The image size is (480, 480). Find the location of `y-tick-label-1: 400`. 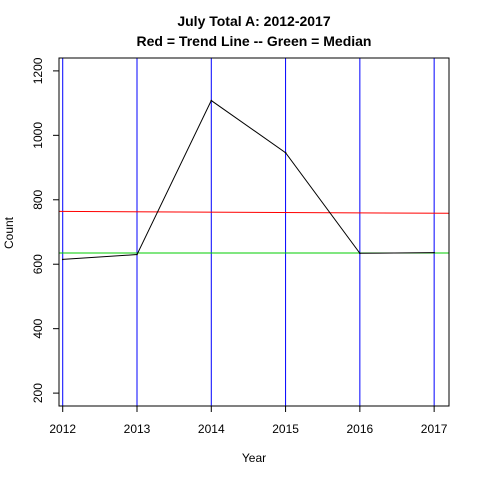

y-tick-label-1: 400 is located at coordinates (38, 328).